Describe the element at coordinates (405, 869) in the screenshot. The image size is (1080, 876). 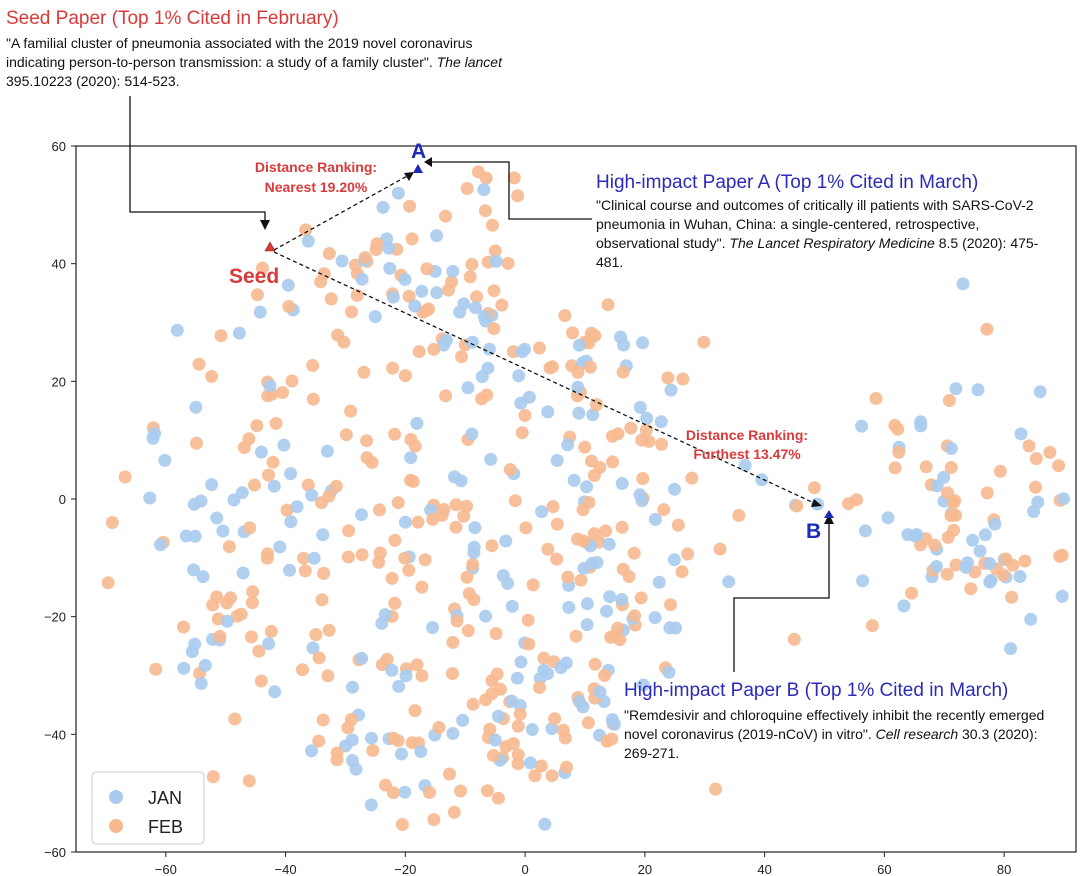
I see `x-tick-label: −20` at that location.